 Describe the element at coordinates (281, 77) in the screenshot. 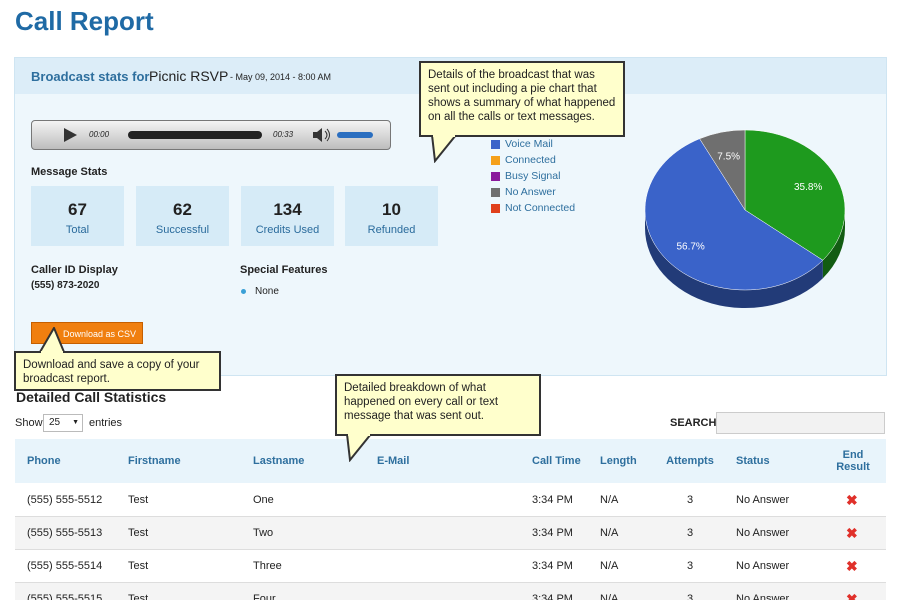

I see `broadcast-date: - May 09, 2014 - 8:00 AM` at that location.